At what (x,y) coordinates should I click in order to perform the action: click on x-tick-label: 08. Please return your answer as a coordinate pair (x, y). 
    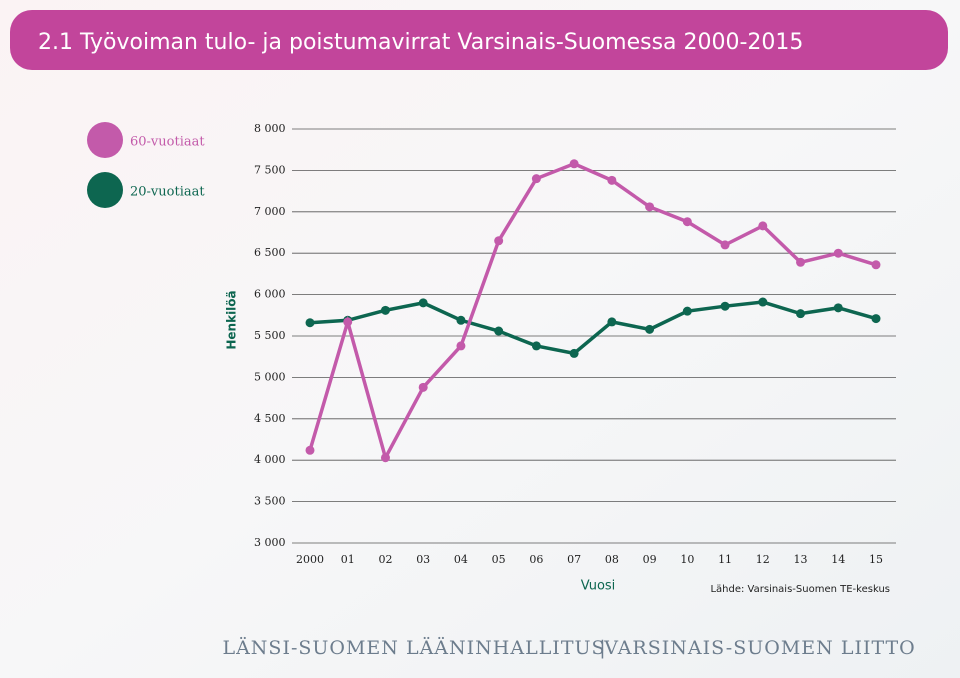
    Looking at the image, I should click on (612, 559).